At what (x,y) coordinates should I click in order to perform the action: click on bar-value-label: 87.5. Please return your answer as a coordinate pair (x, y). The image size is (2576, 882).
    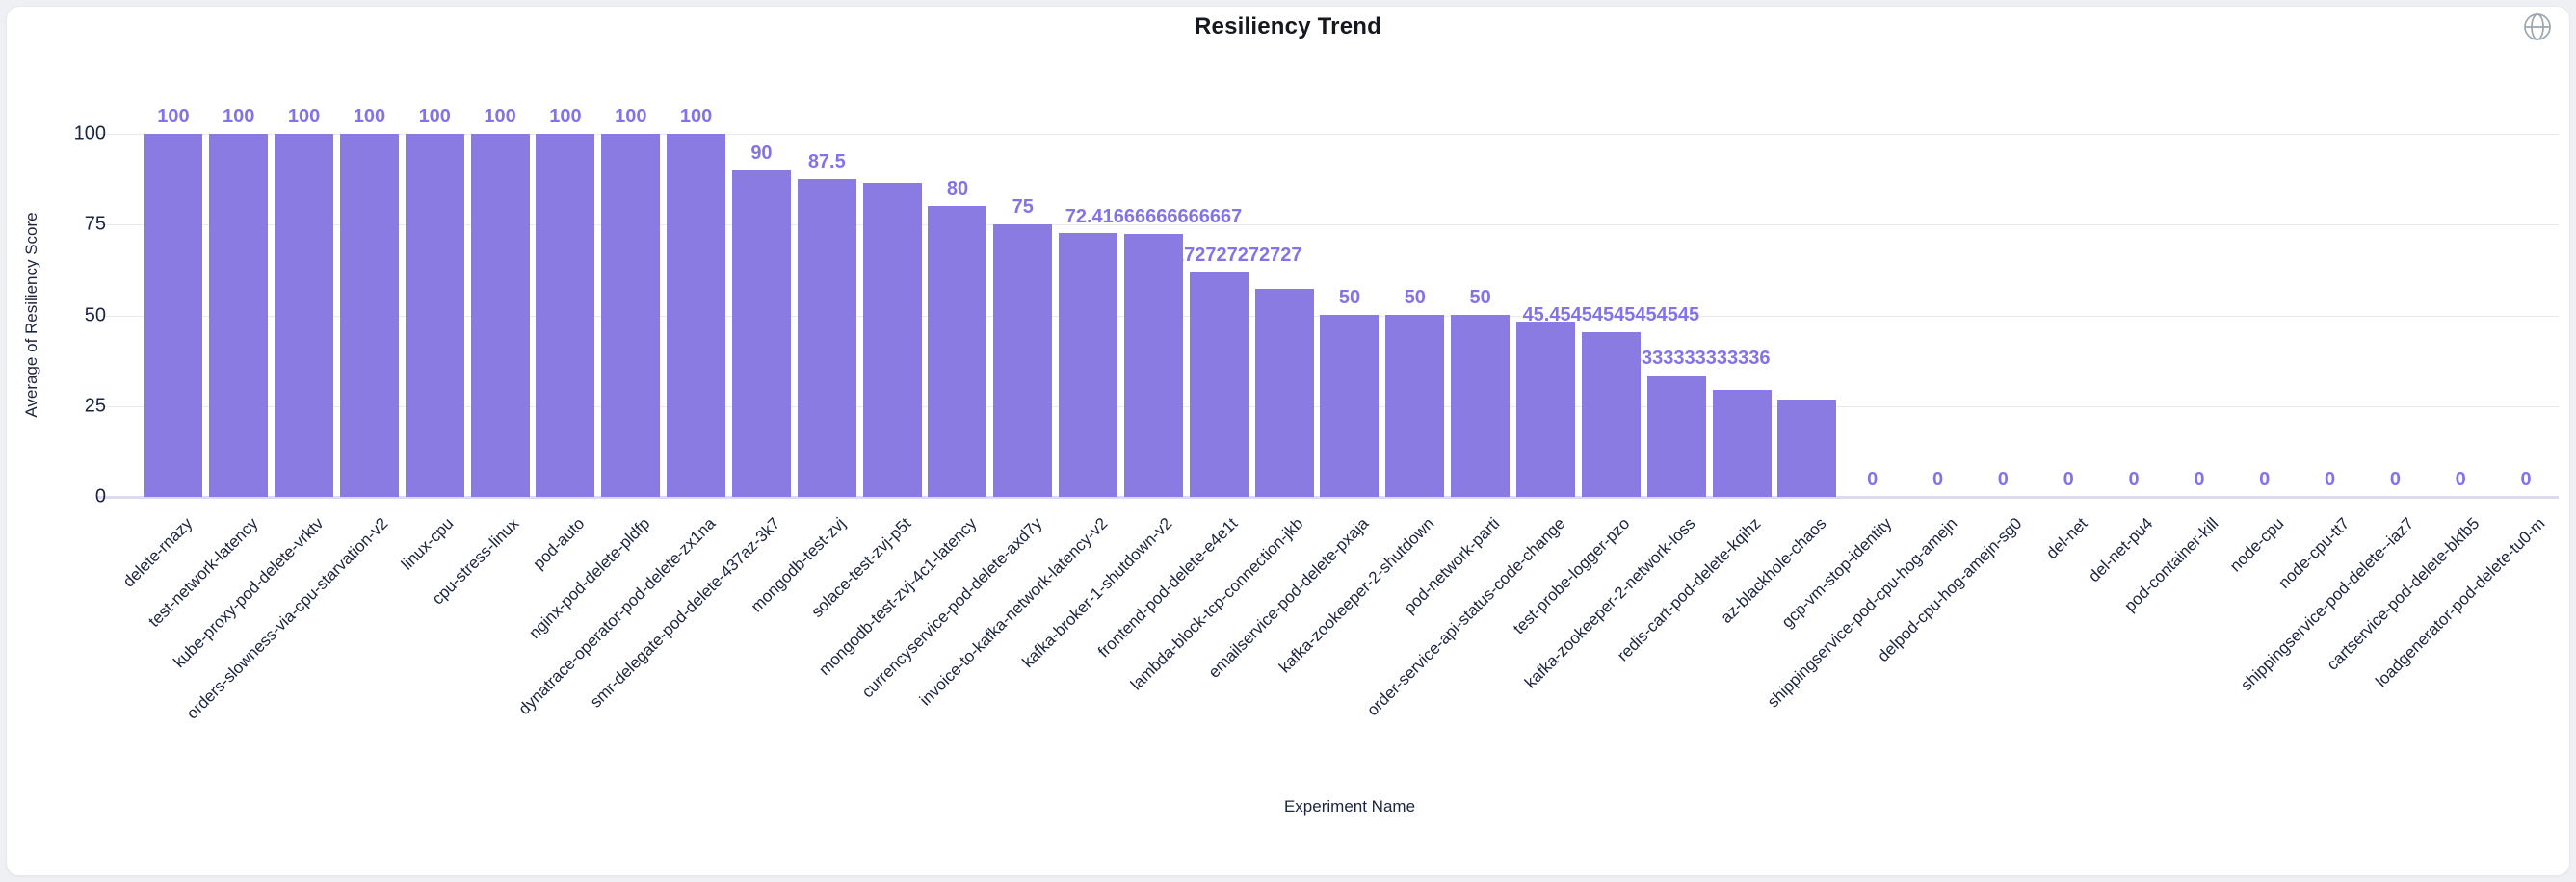
    Looking at the image, I should click on (827, 161).